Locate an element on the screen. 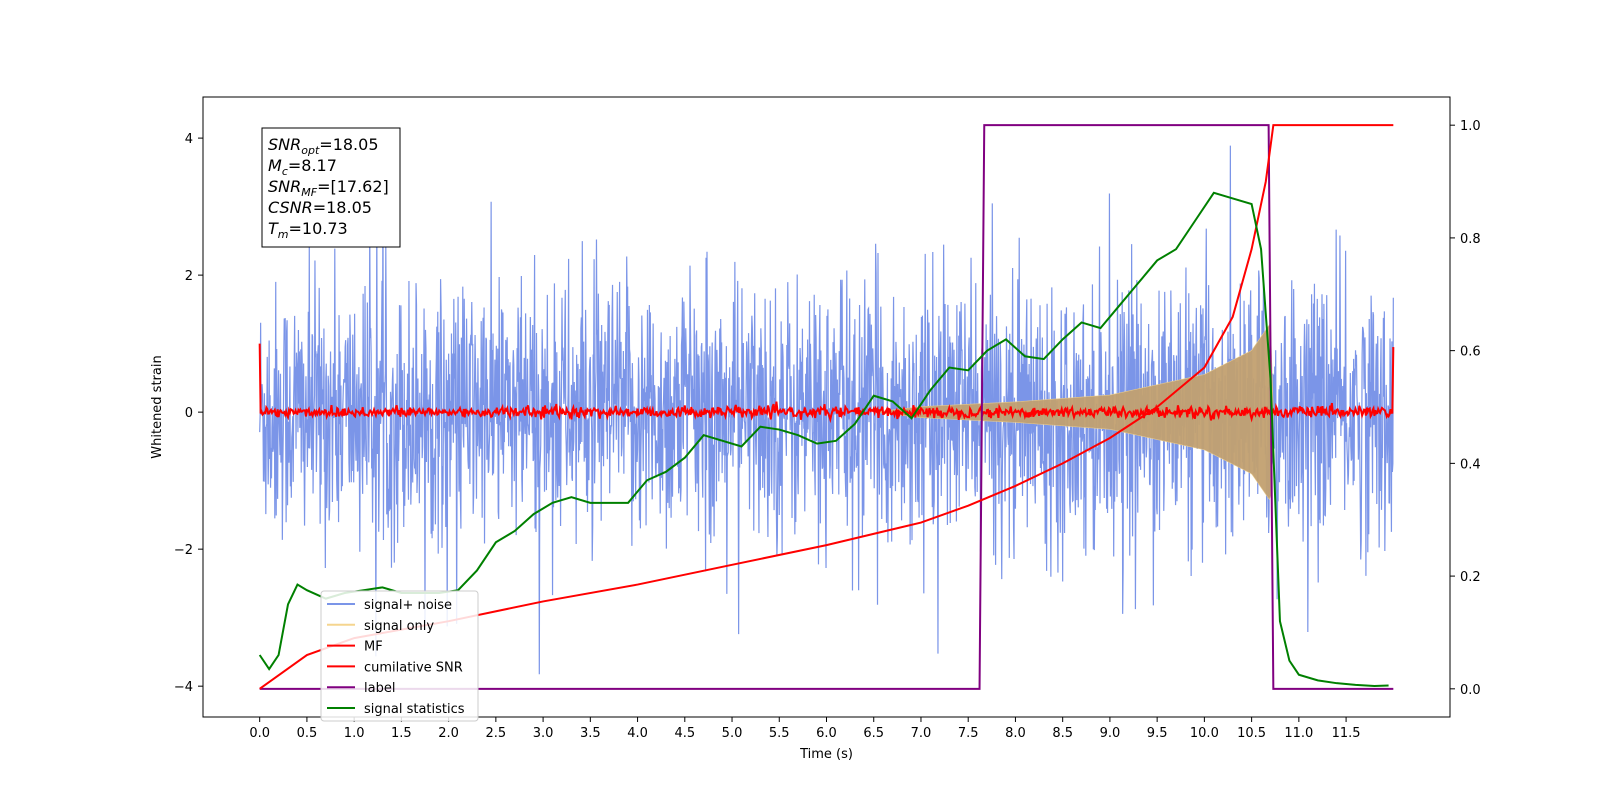 This screenshot has width=1600, height=800. x-tick-label: 7.5 is located at coordinates (968, 733).